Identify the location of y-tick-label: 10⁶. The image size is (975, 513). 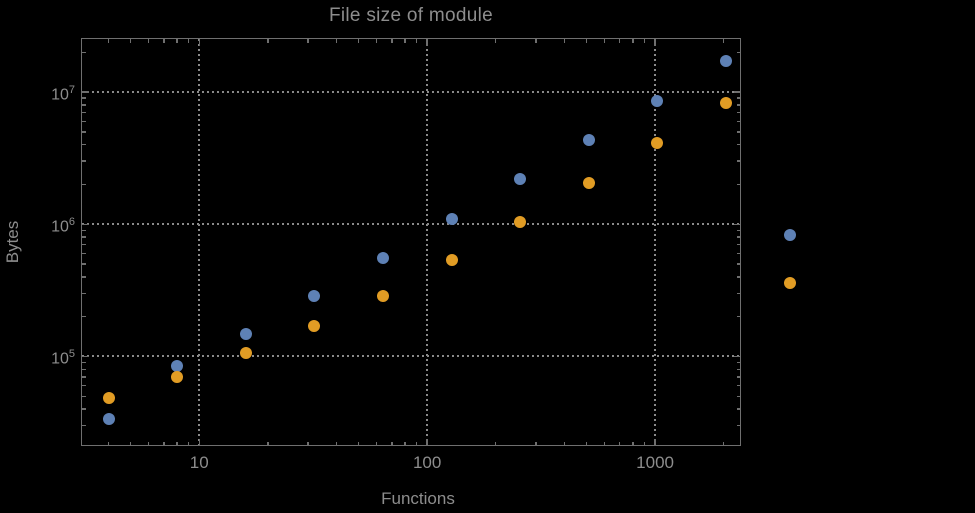
(63, 226).